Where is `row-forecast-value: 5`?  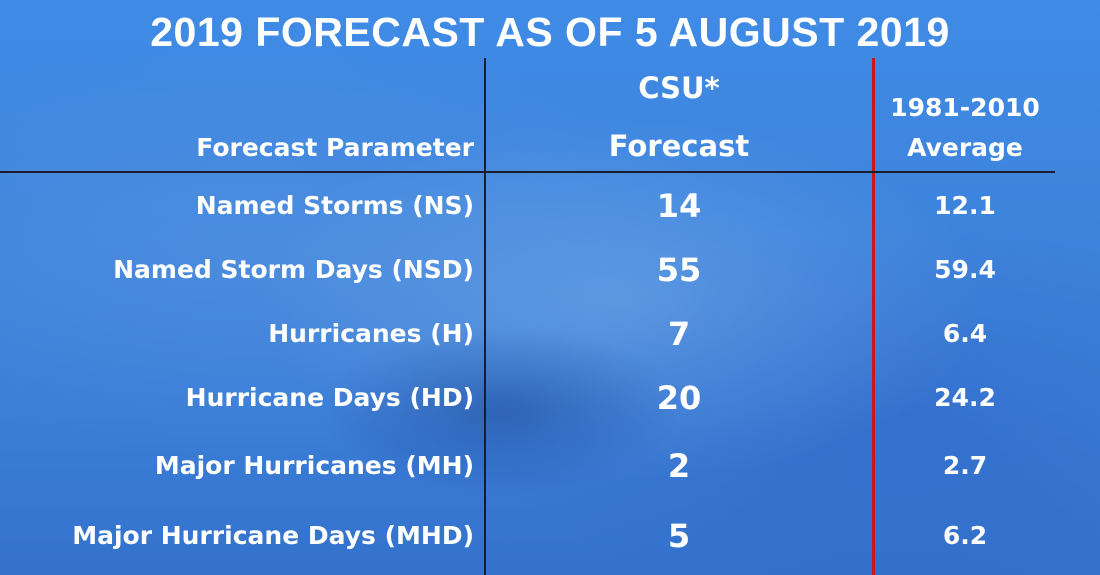 row-forecast-value: 5 is located at coordinates (679, 536).